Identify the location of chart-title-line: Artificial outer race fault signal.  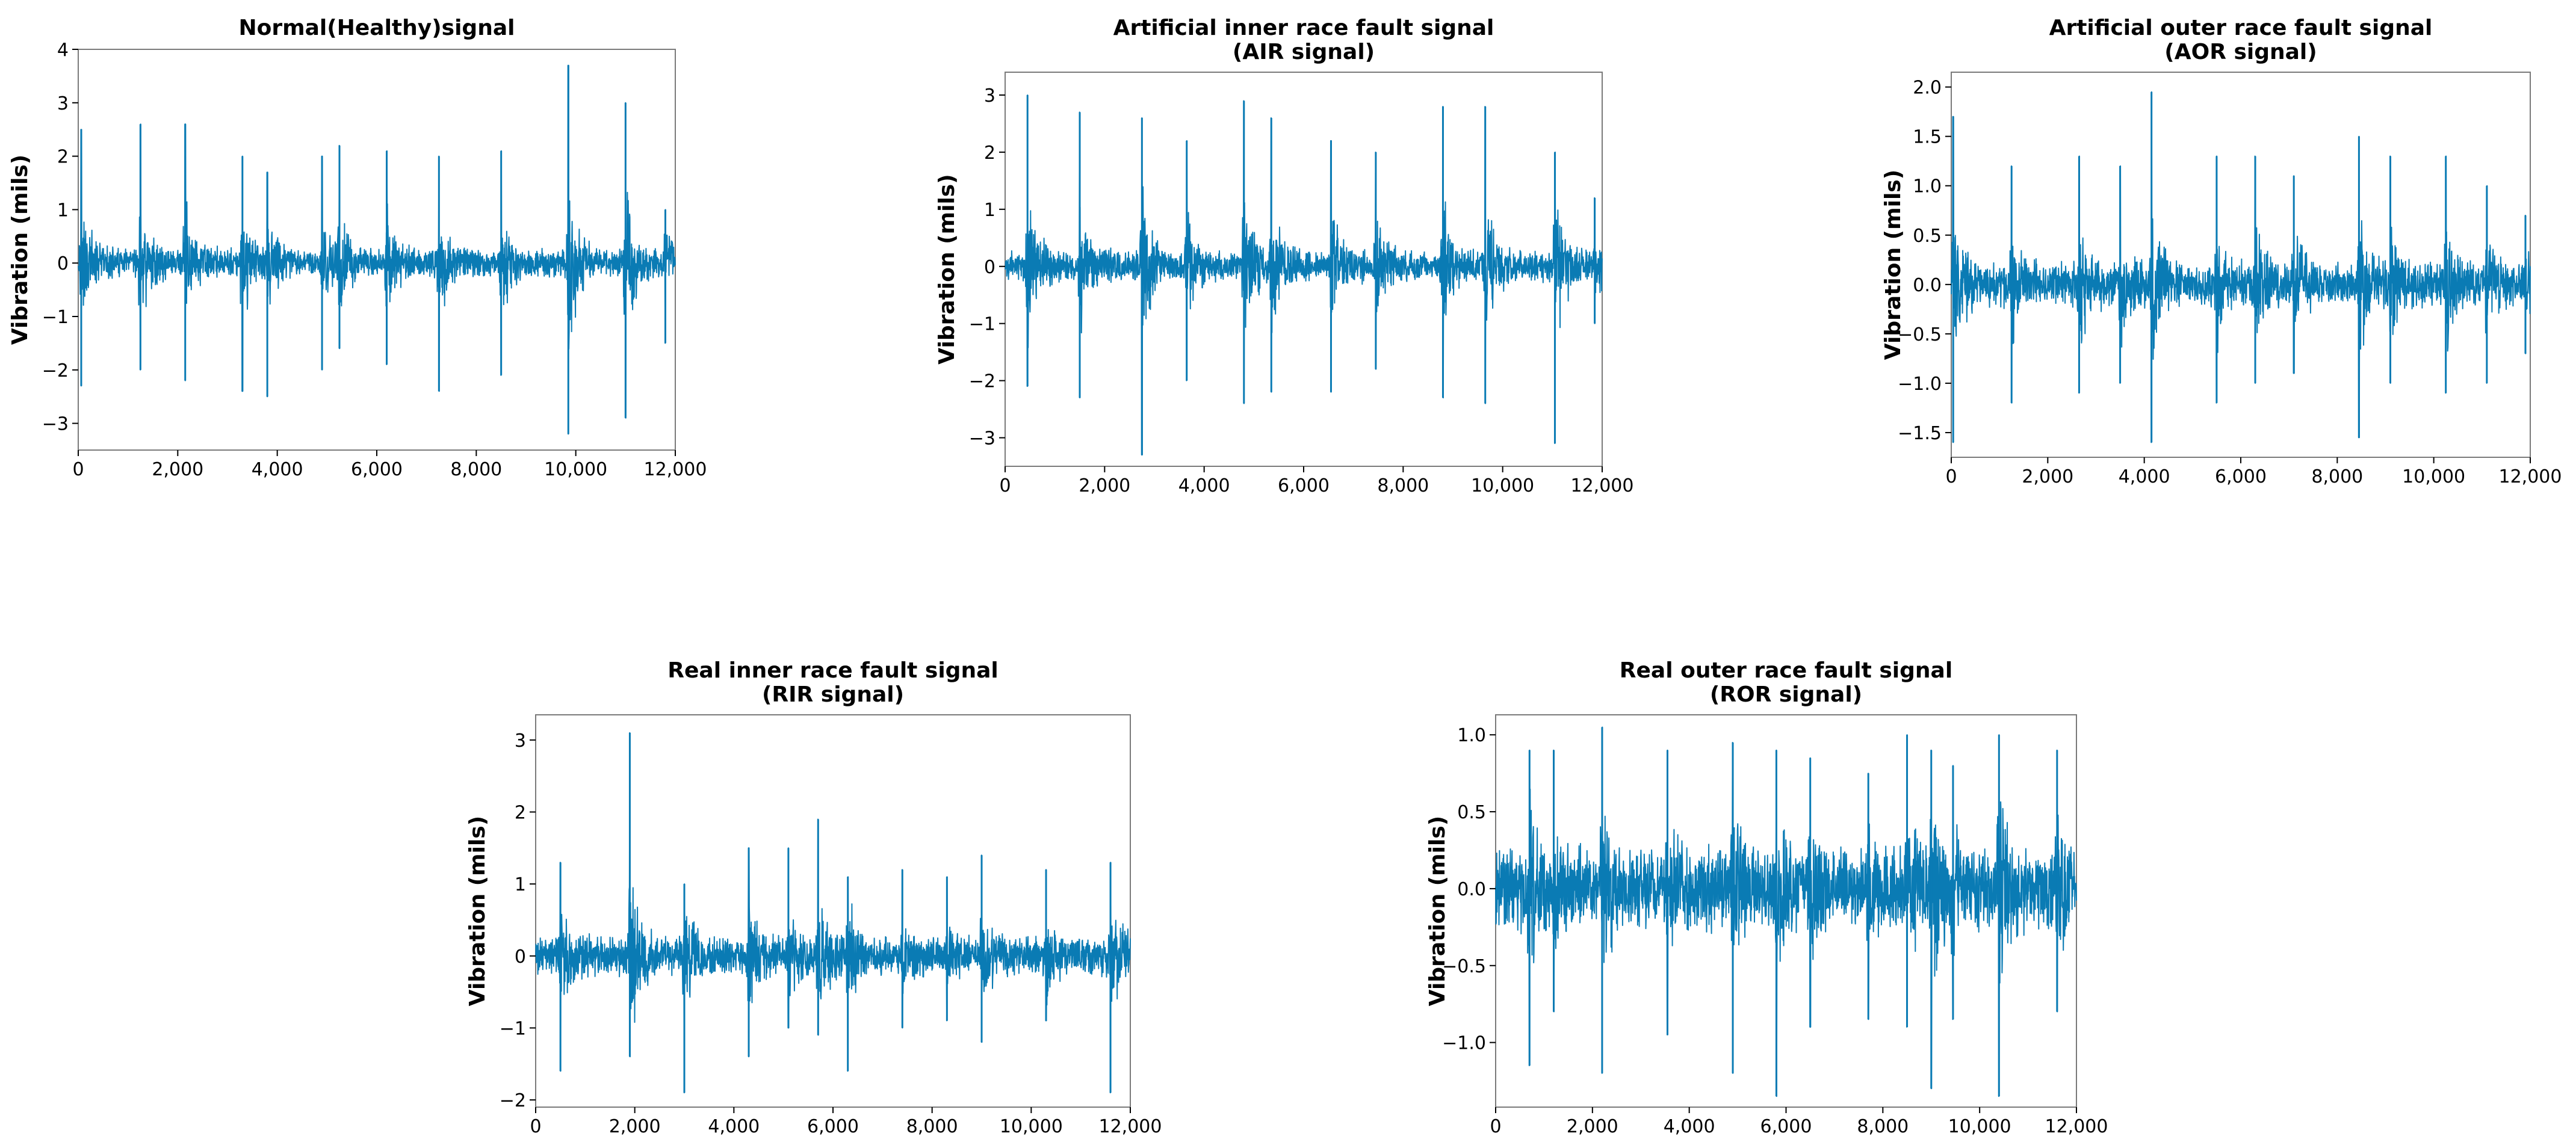
(2241, 28).